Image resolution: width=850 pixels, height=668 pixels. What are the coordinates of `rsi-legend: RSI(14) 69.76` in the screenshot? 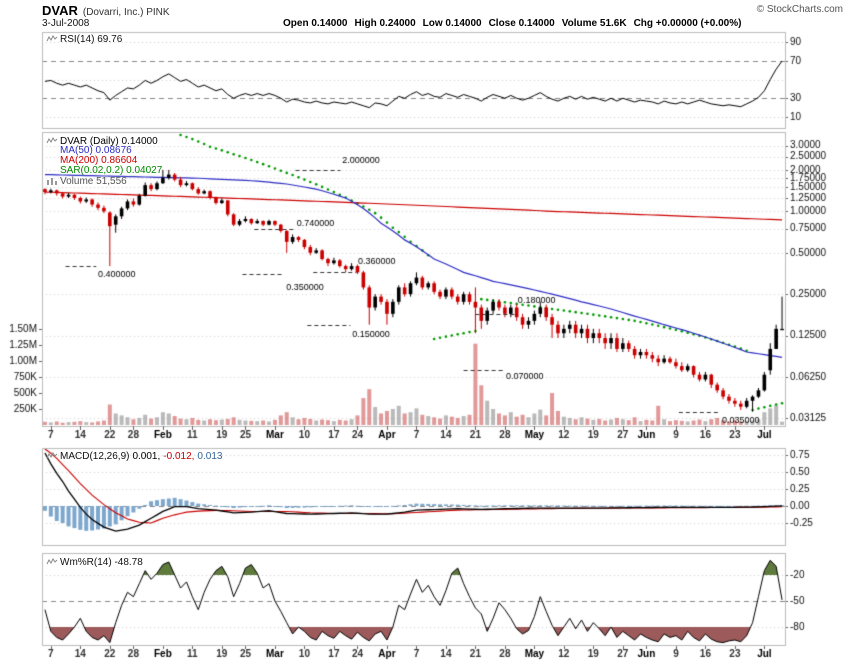 It's located at (84, 40).